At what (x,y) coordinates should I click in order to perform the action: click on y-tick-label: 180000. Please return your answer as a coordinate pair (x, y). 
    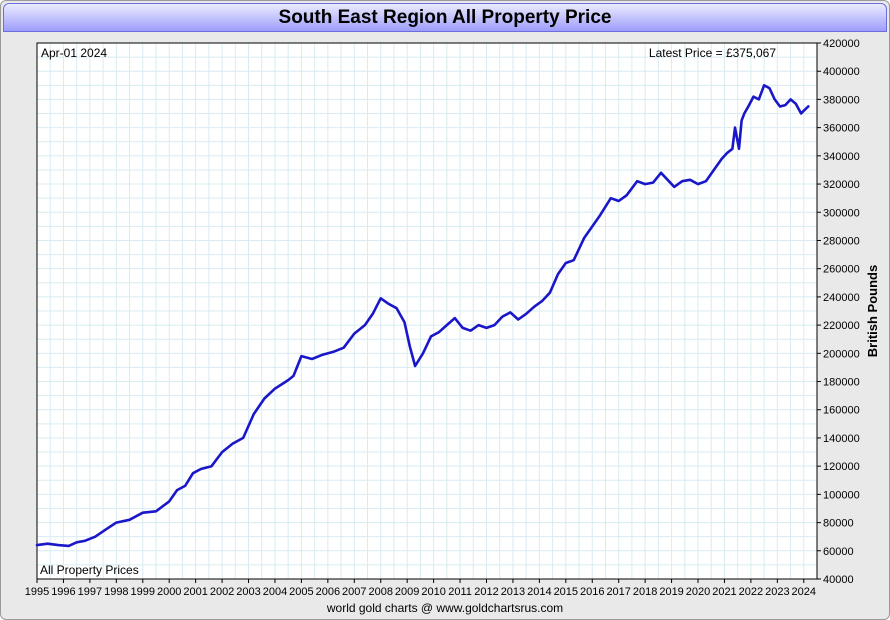
    Looking at the image, I should click on (841, 383).